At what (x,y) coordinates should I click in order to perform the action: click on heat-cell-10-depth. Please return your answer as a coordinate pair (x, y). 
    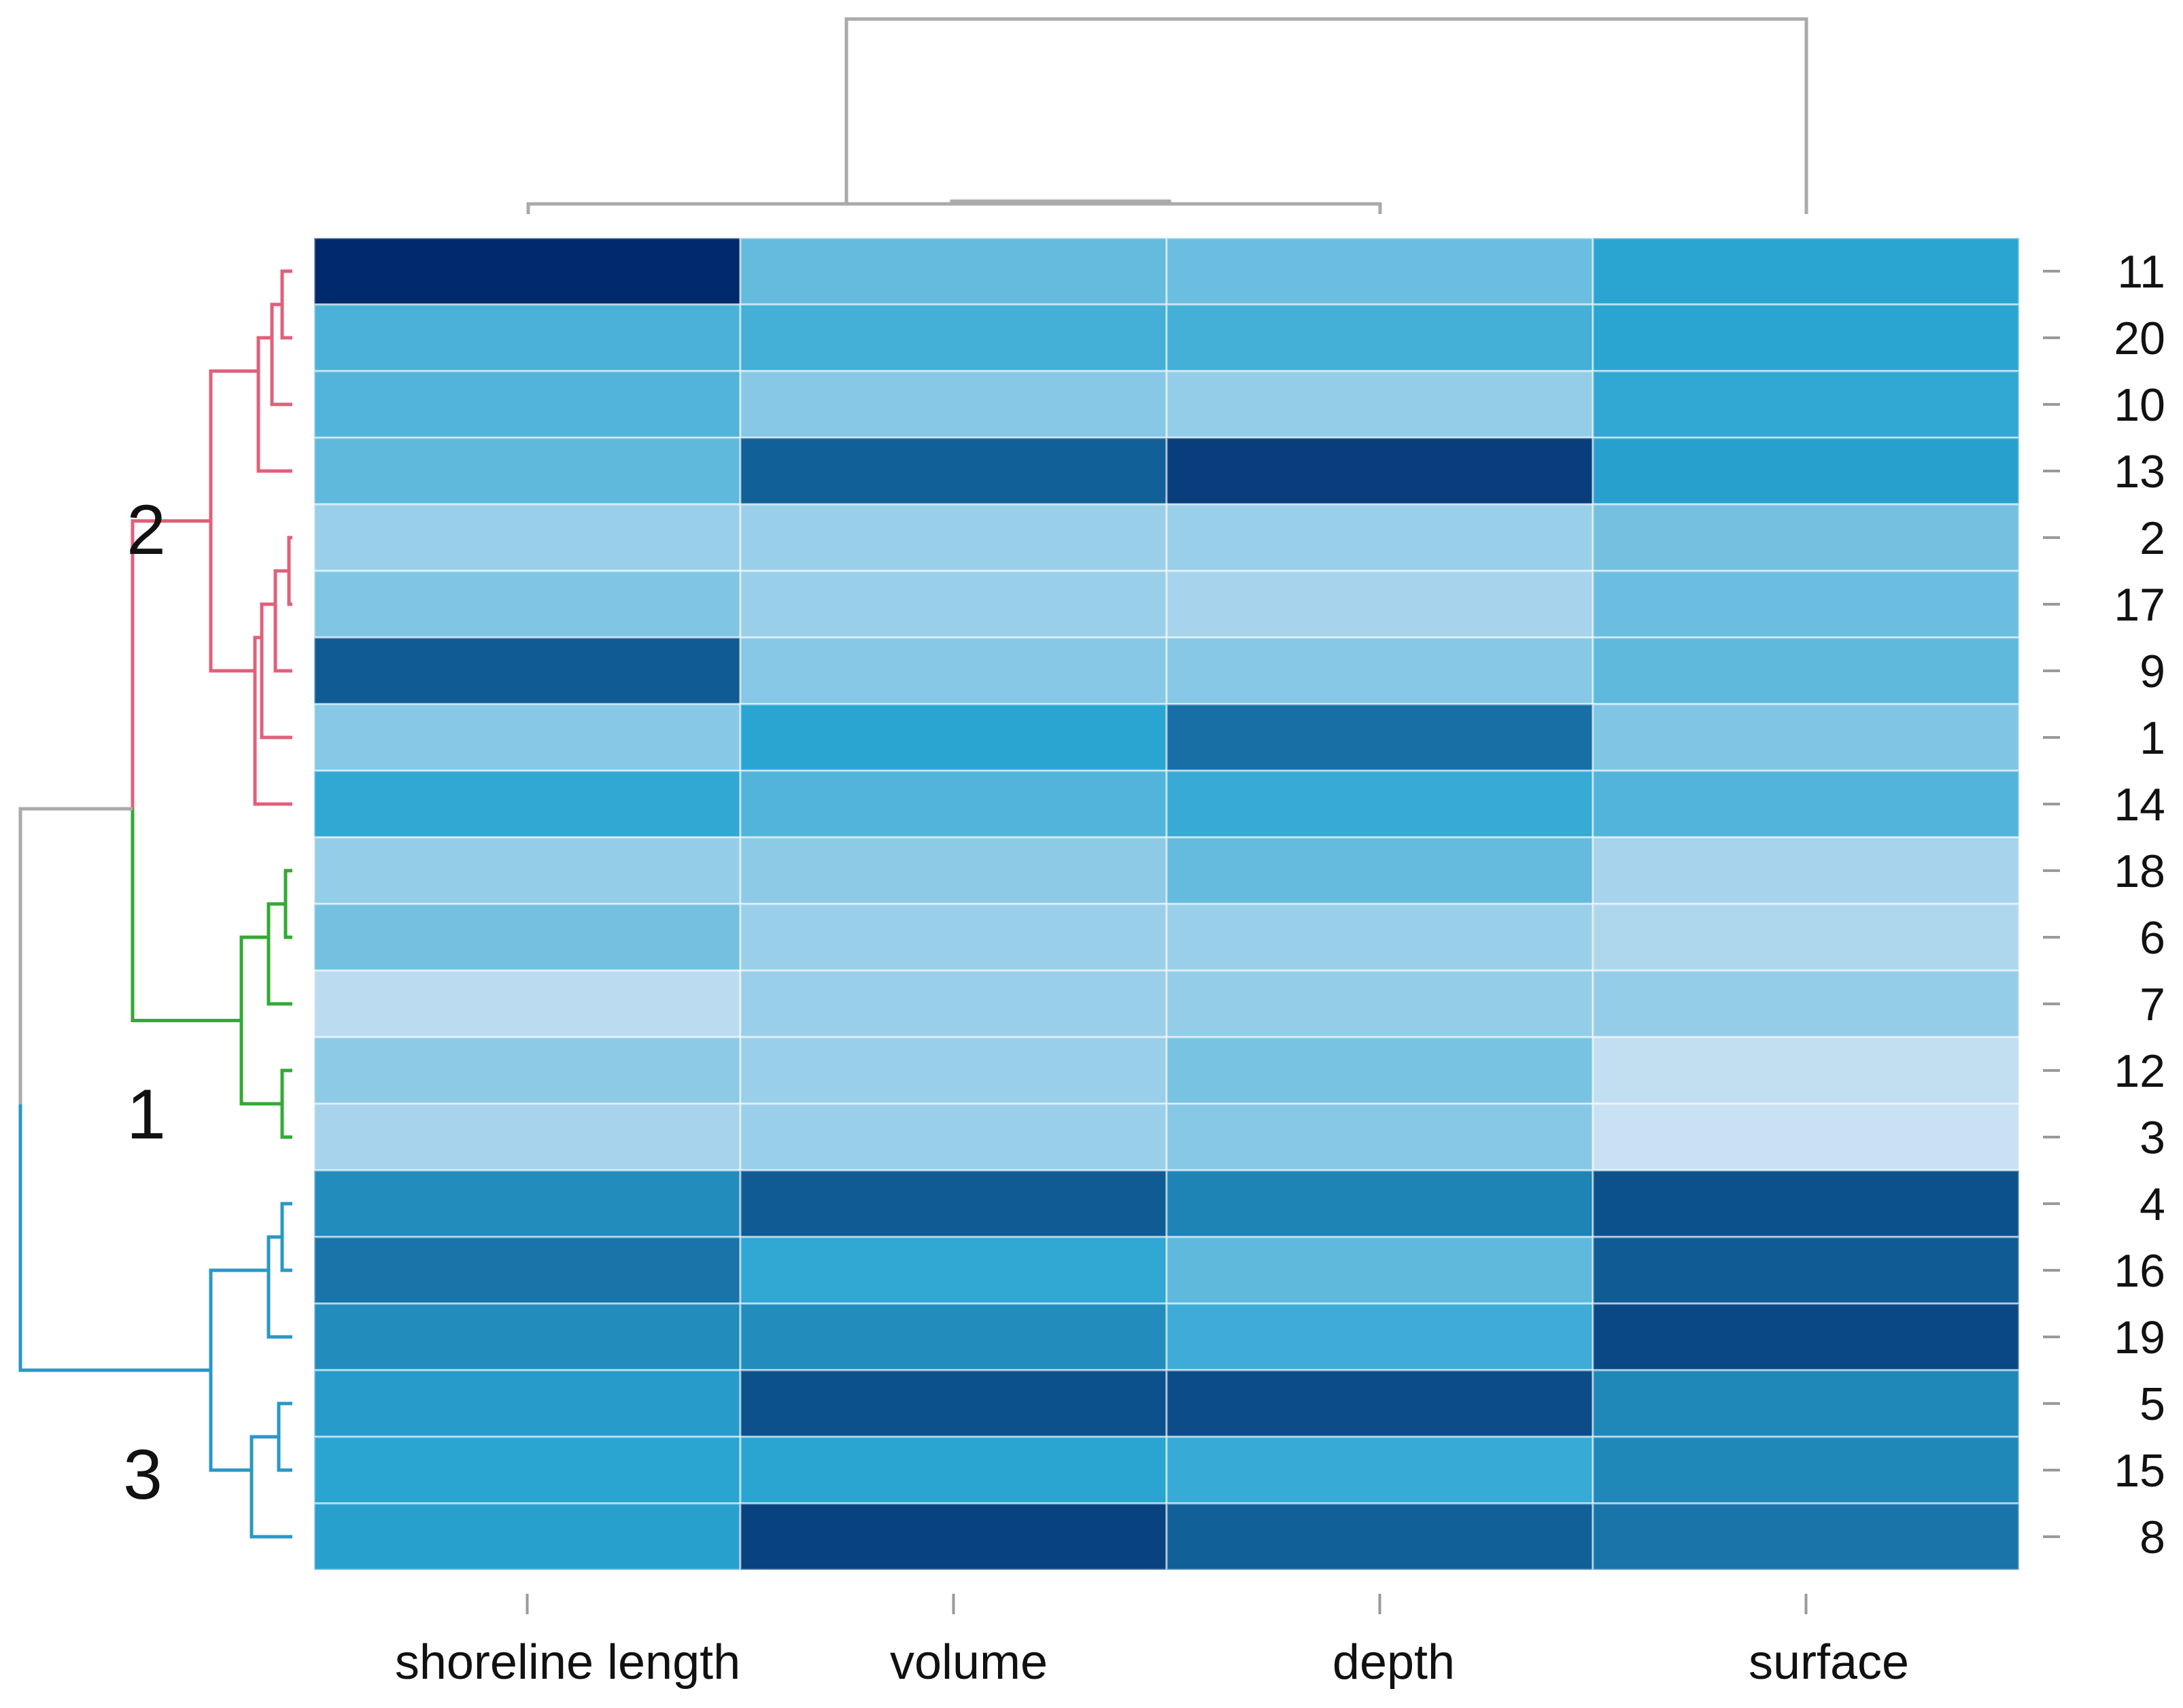
    Looking at the image, I should click on (1379, 404).